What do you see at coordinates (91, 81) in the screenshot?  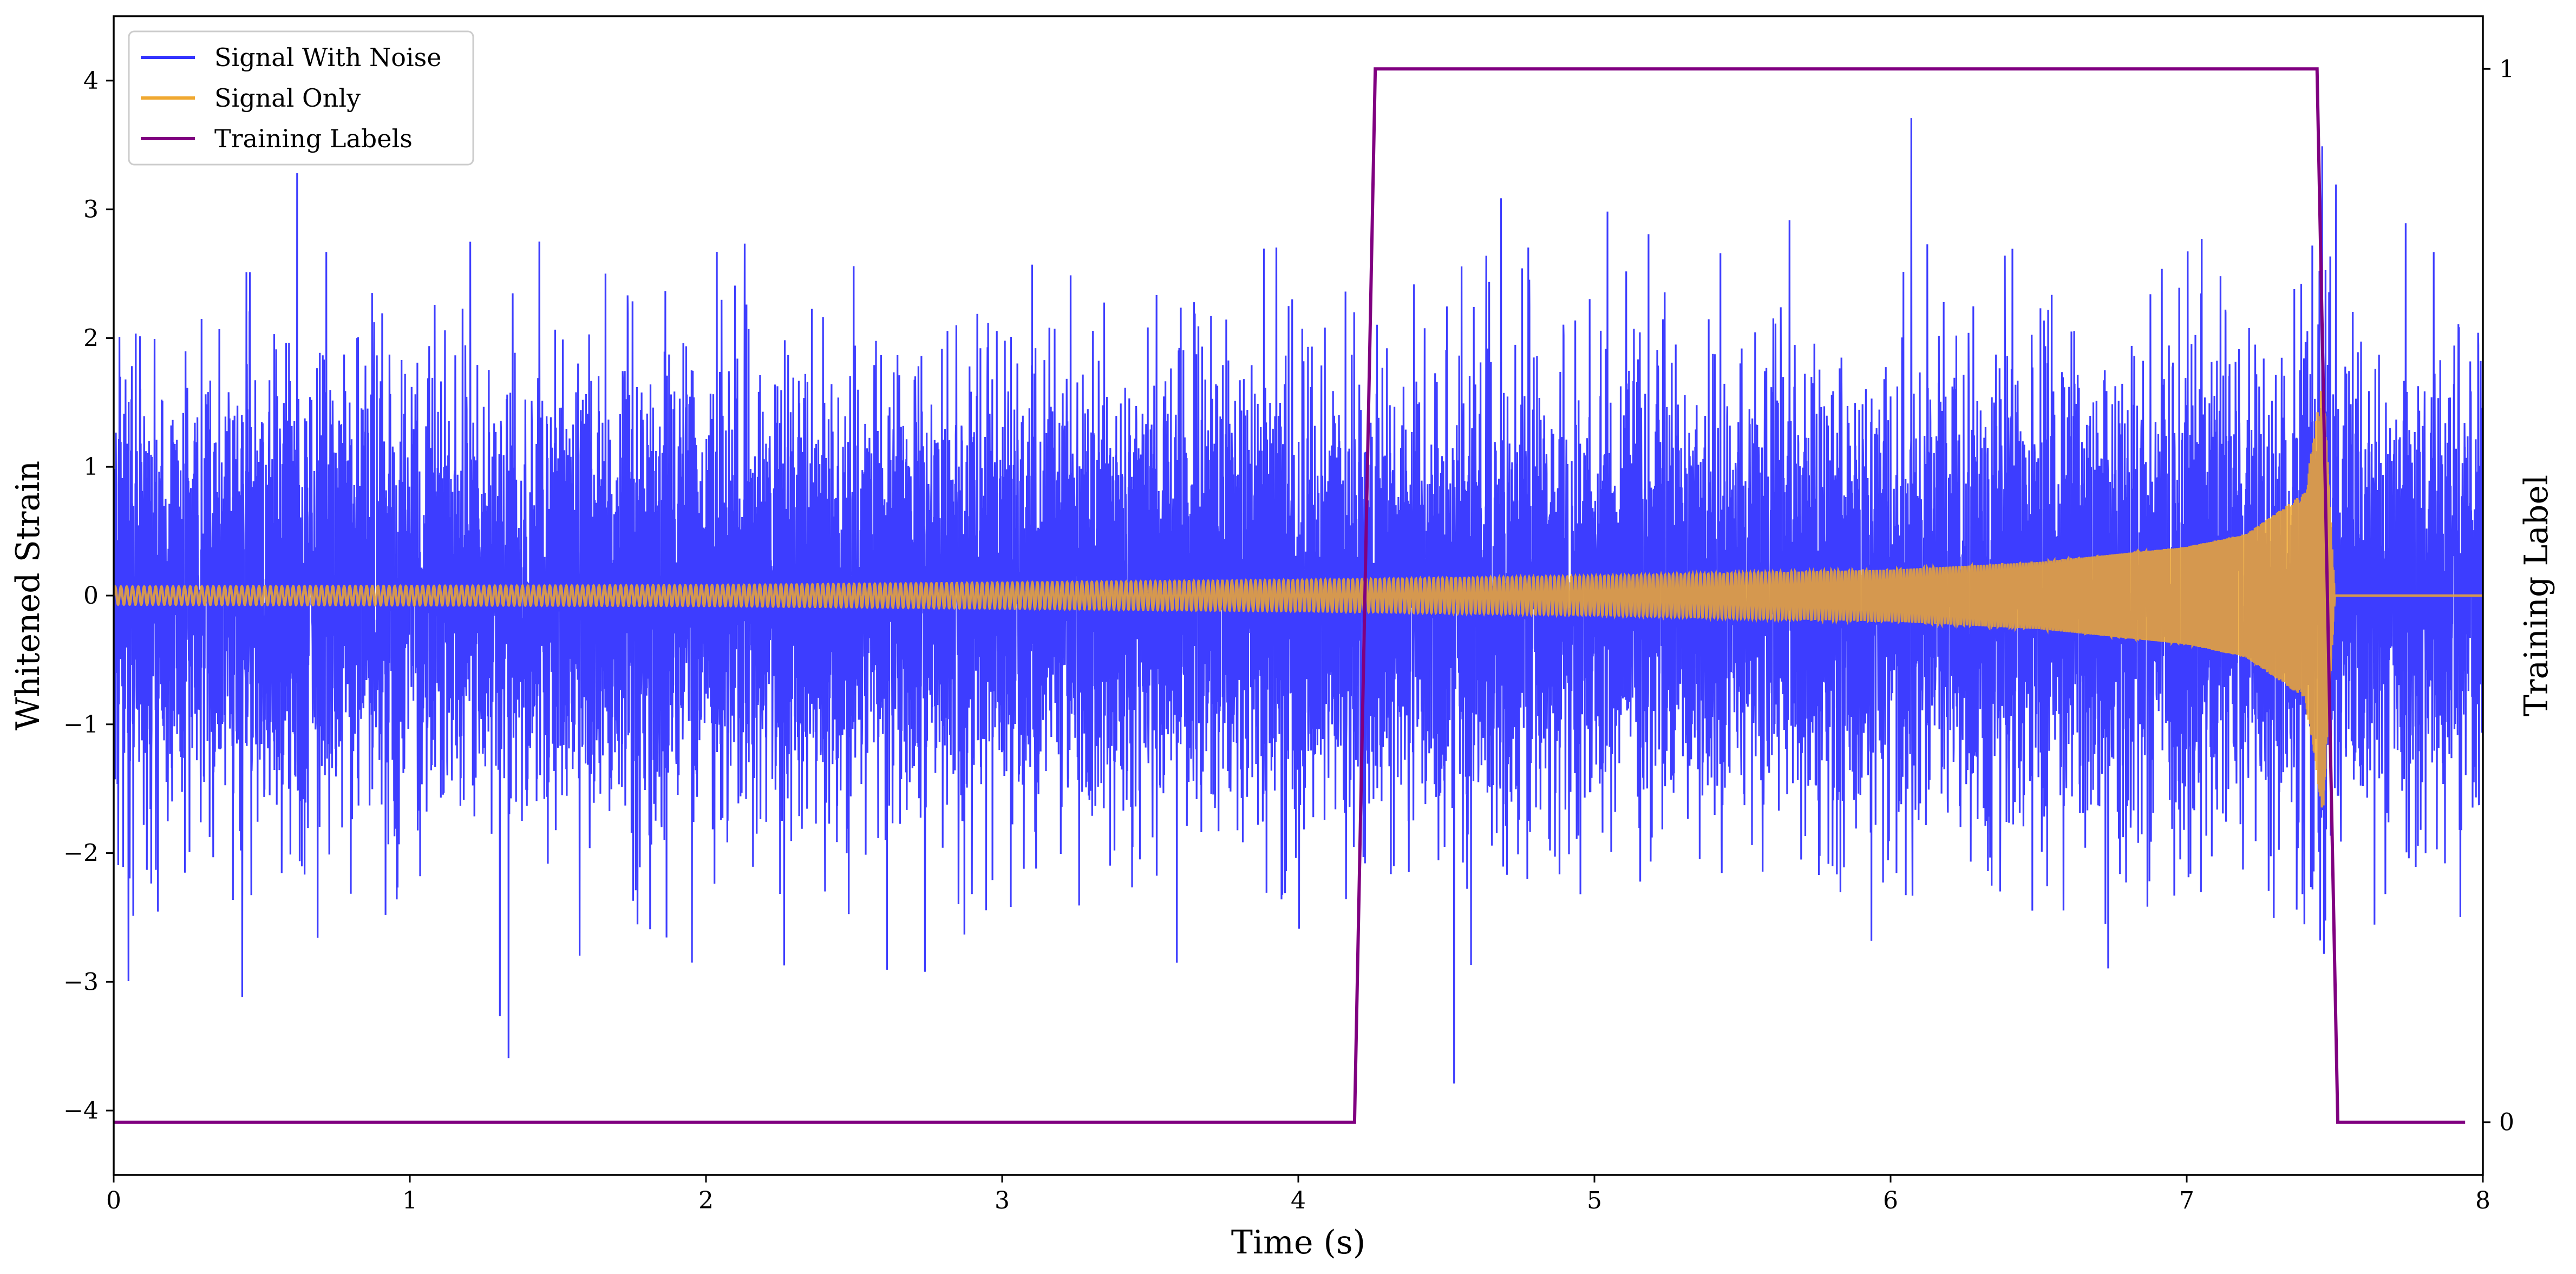 I see `y-tick-label: 4` at bounding box center [91, 81].